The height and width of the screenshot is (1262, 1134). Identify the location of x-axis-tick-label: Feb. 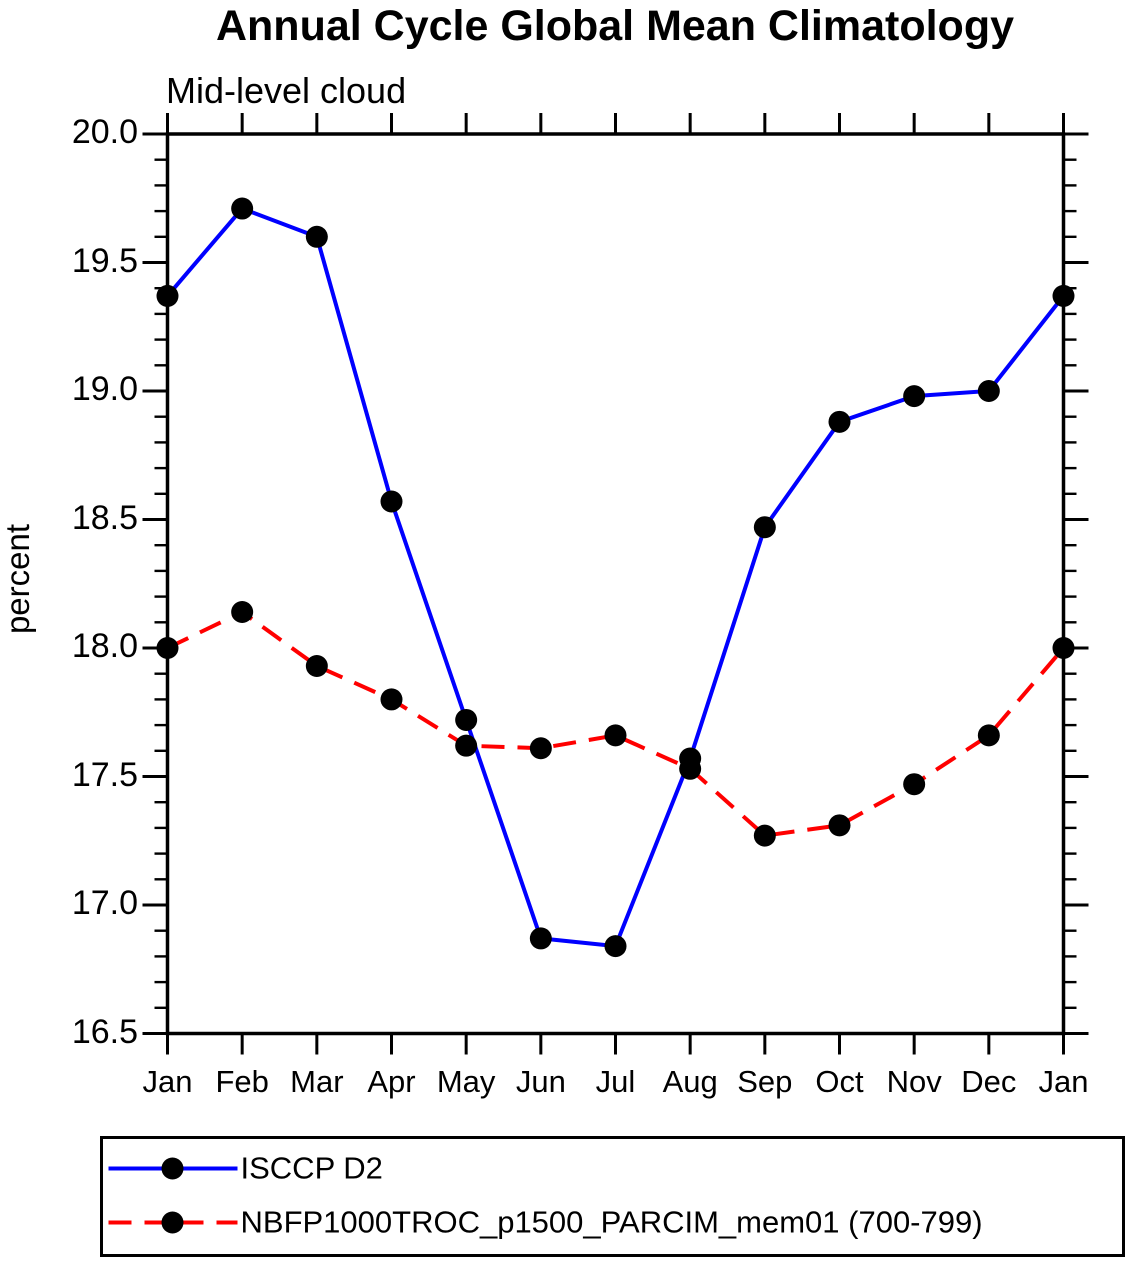
(242, 1081).